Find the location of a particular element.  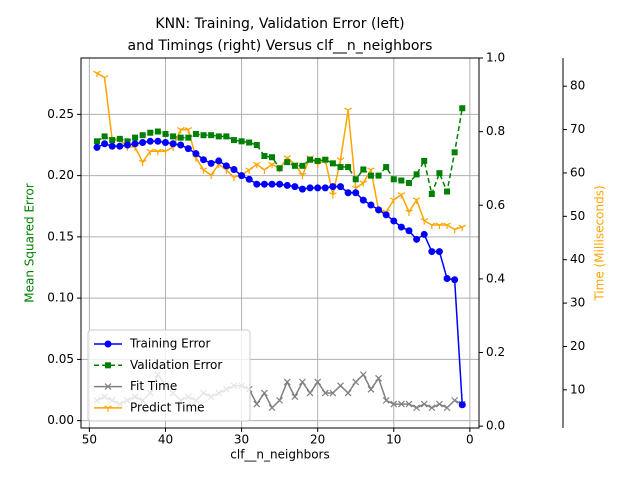

y2-tick-label: 0.2 is located at coordinates (495, 352).